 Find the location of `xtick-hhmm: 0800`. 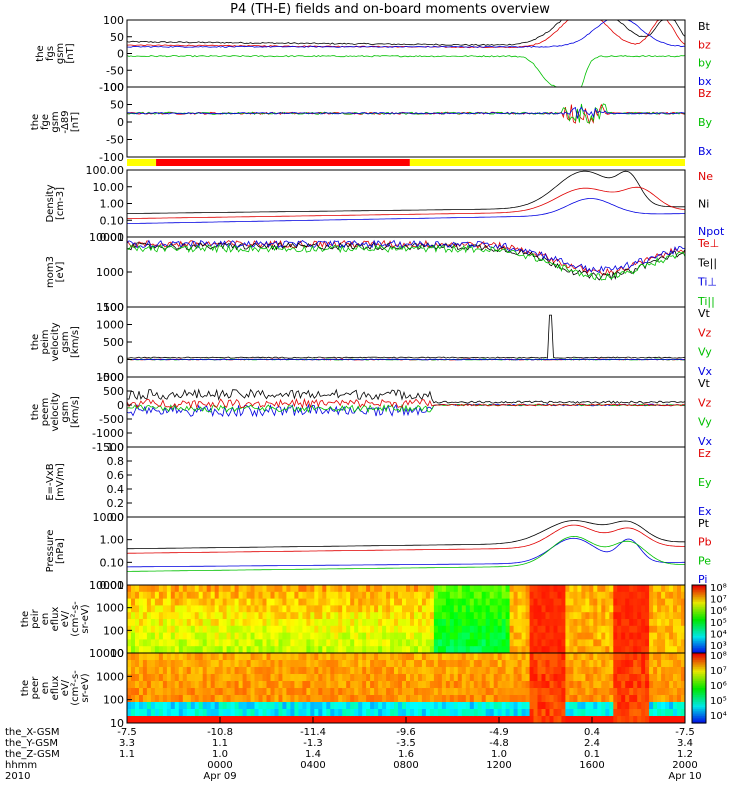

xtick-hhmm: 0800 is located at coordinates (405, 765).